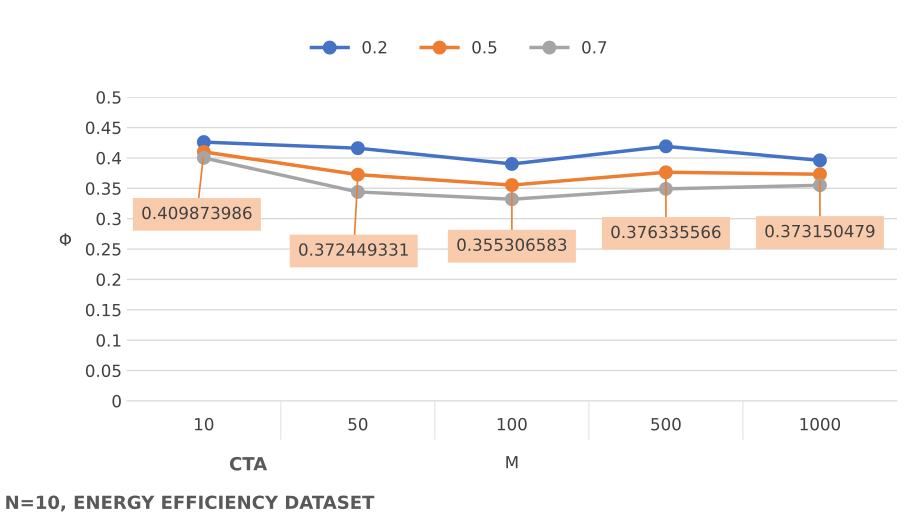  Describe the element at coordinates (820, 424) in the screenshot. I see `x-tick-label: 1000` at that location.